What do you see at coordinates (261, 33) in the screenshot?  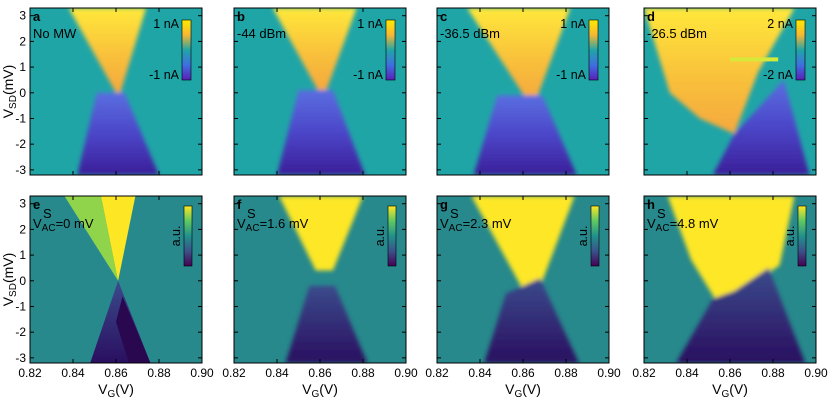 I see `panel-annotation: -44 dBm` at bounding box center [261, 33].